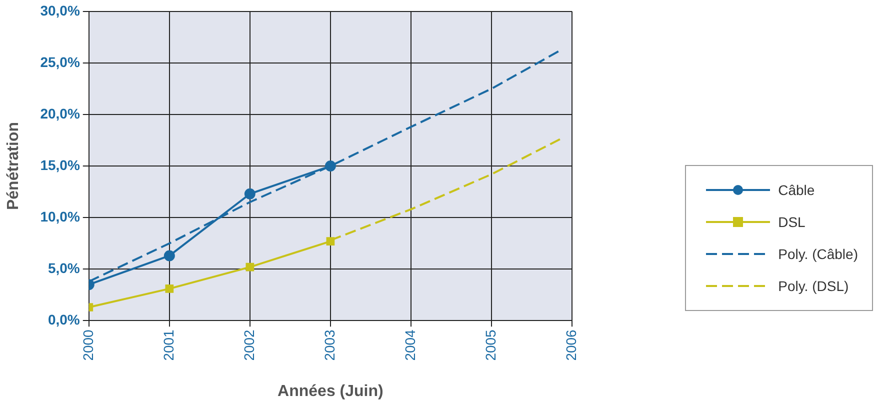 This screenshot has height=409, width=877. Describe the element at coordinates (60, 216) in the screenshot. I see `y-tick-label: 10,0%` at that location.